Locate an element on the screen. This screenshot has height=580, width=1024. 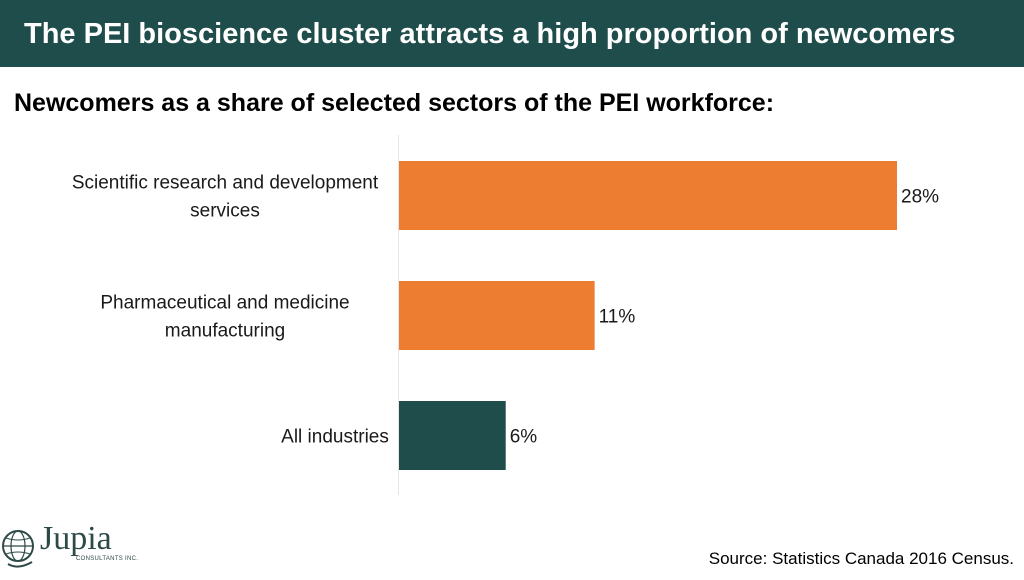
category-label-2: All industries is located at coordinates (335, 437).